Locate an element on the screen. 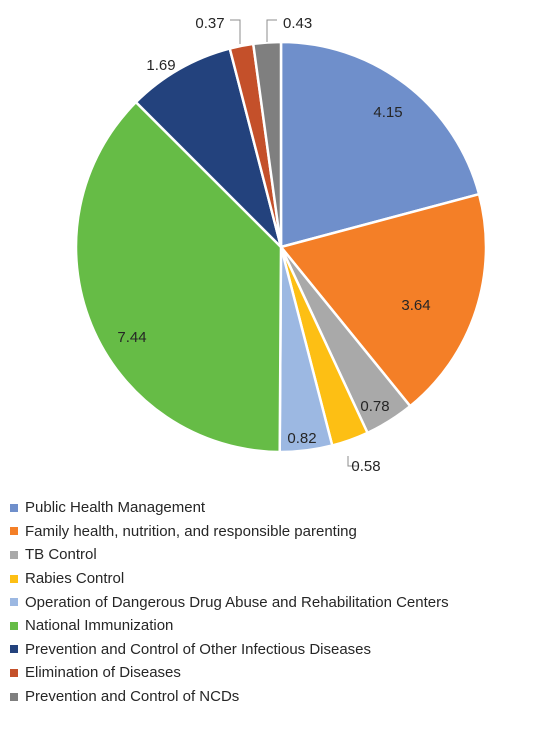 This screenshot has height=734, width=551. data-label-prevention-and-control-of-other-infectious-diseases: 1.69 is located at coordinates (160, 65).